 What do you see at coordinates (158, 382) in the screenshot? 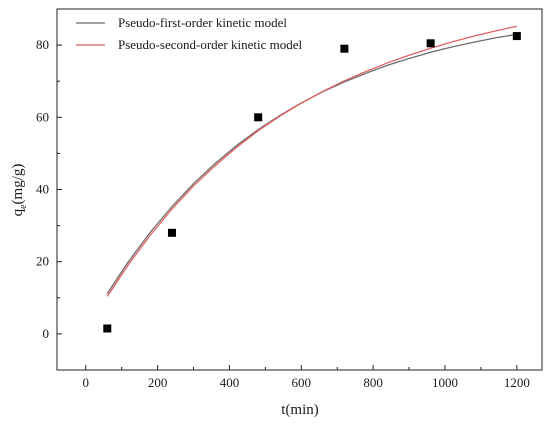
I see `x-tick-label-1: 200` at bounding box center [158, 382].